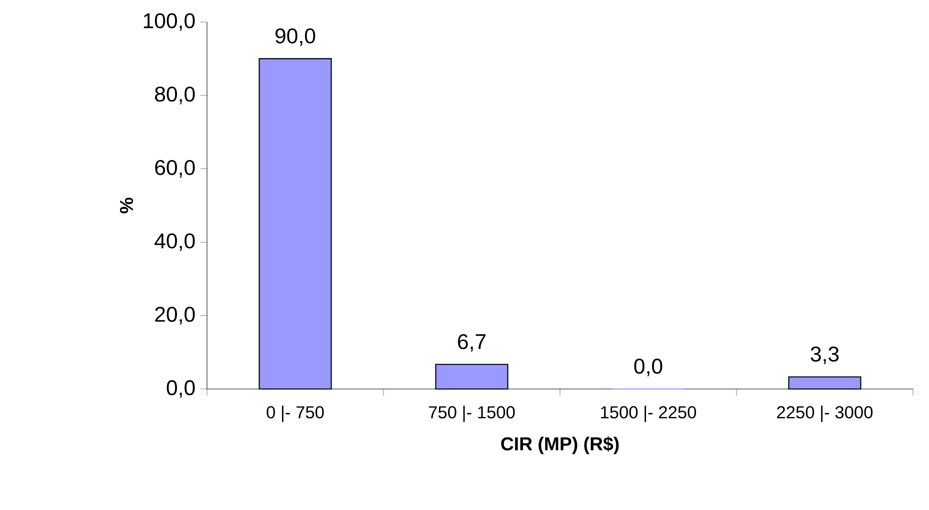 The image size is (929, 510). Describe the element at coordinates (295, 414) in the screenshot. I see `x-tick-label: 0 |- 750` at that location.